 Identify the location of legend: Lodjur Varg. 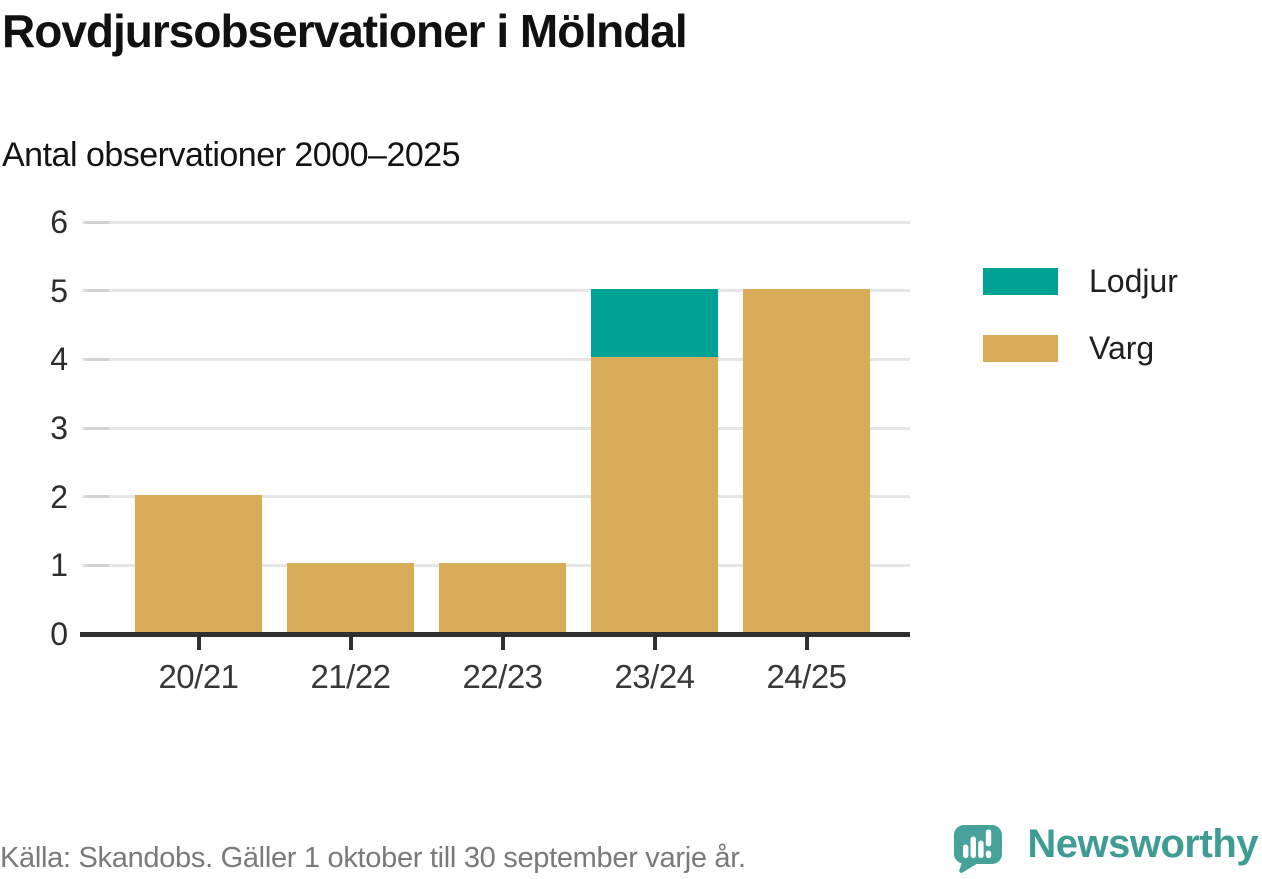
(1080, 330).